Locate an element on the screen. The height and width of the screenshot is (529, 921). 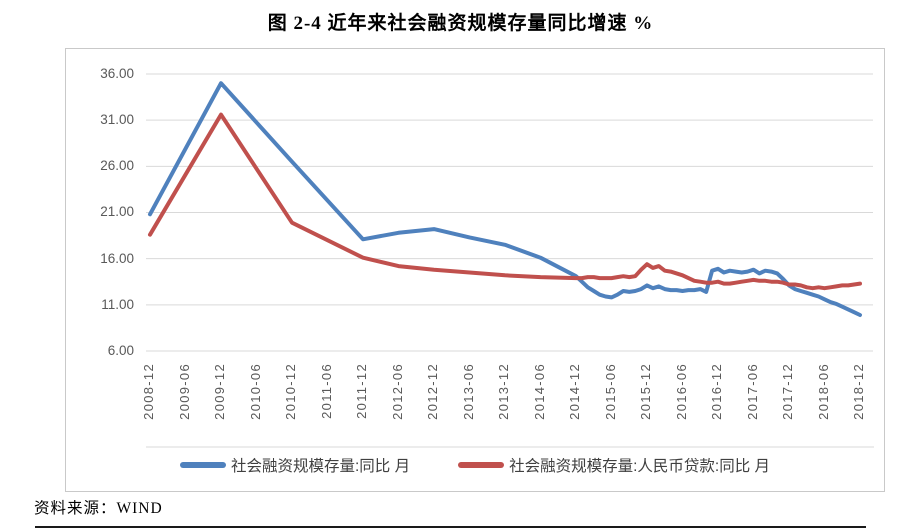
x-tick-label: 2015-12 is located at coordinates (645, 391).